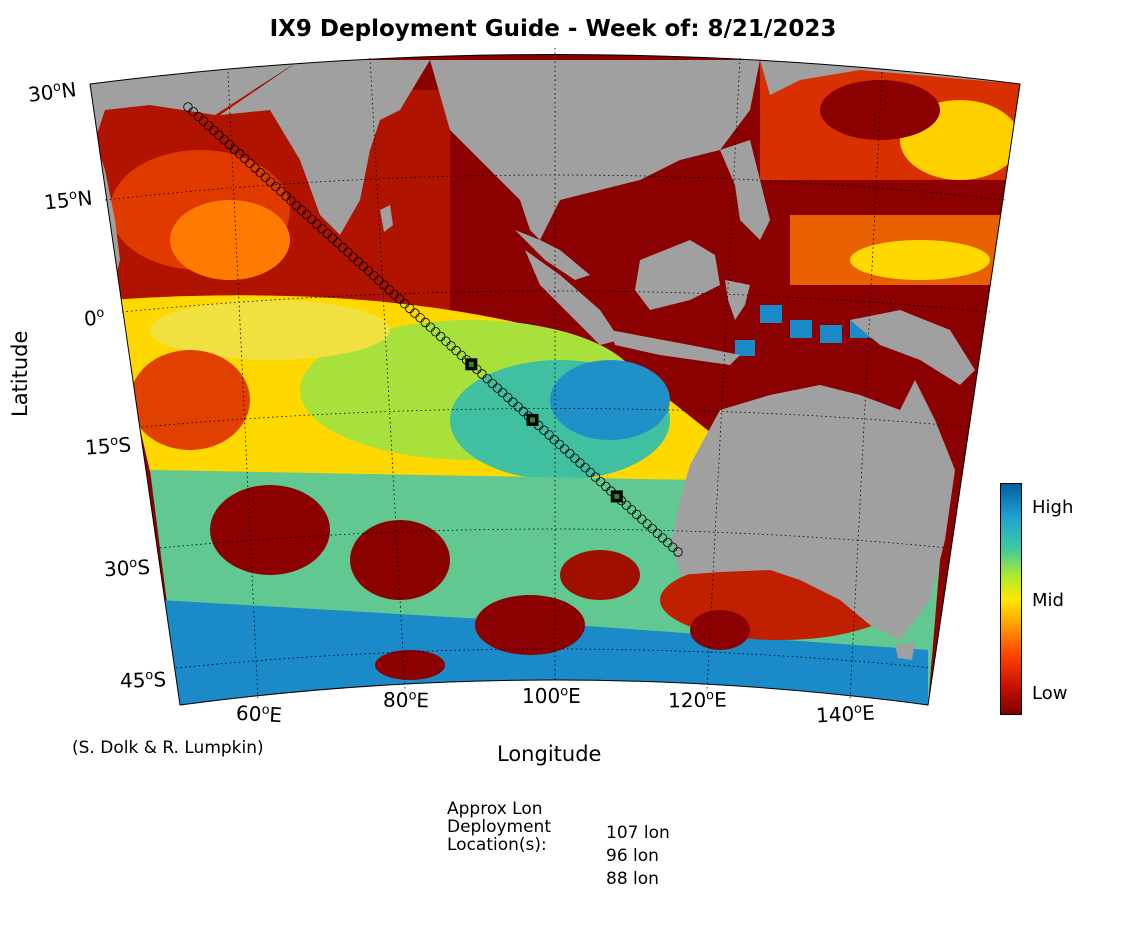 This screenshot has width=1122, height=945. Describe the element at coordinates (259, 714) in the screenshot. I see `lon-label-60e: 60oE` at that location.